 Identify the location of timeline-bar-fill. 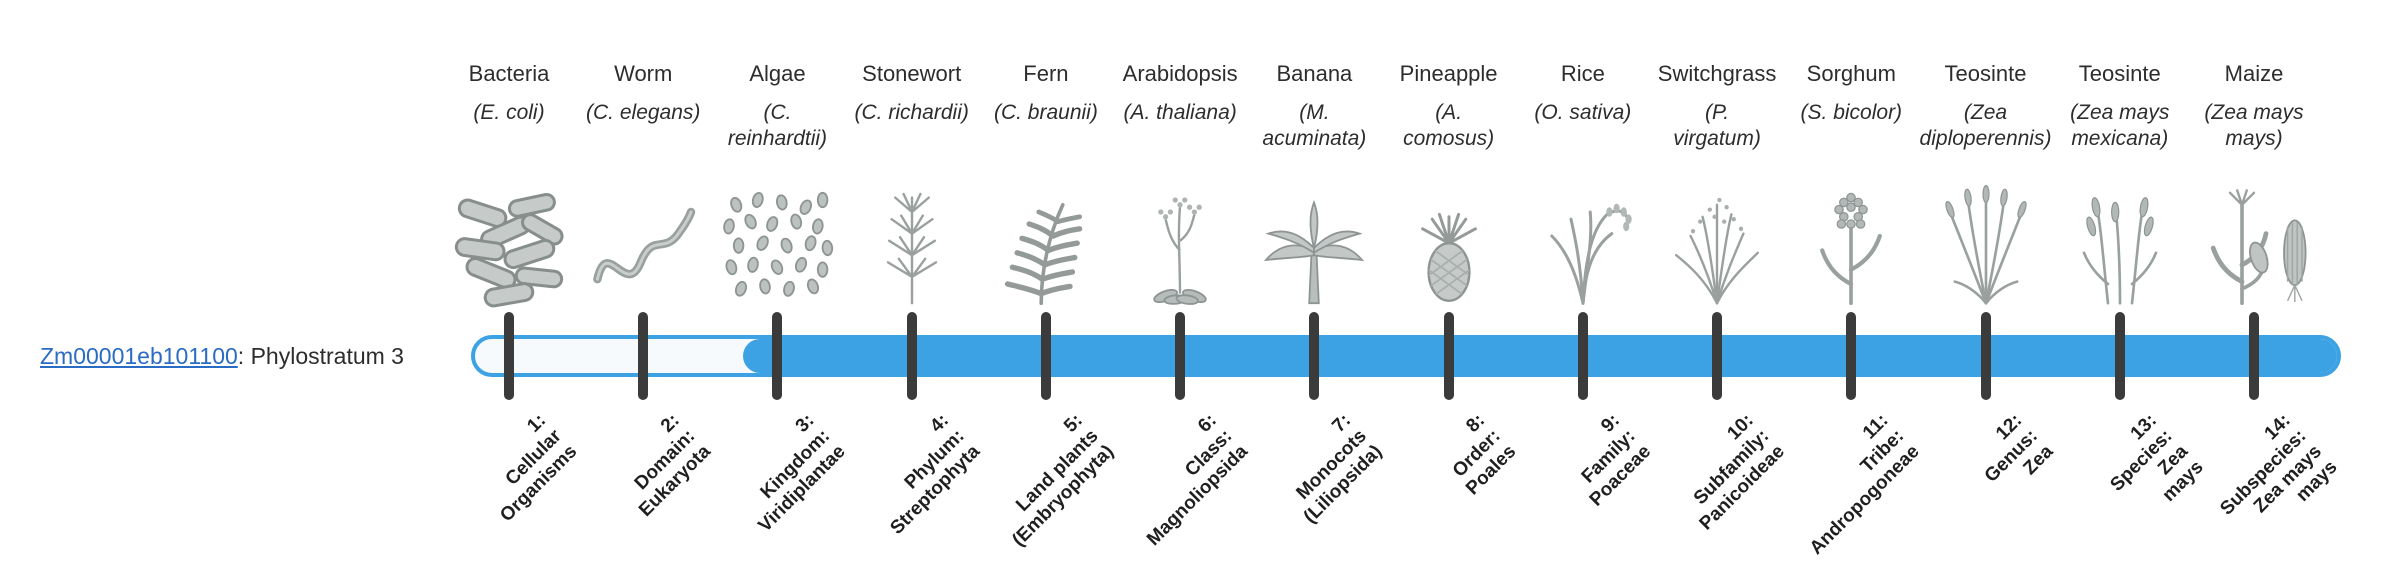
(1540, 356).